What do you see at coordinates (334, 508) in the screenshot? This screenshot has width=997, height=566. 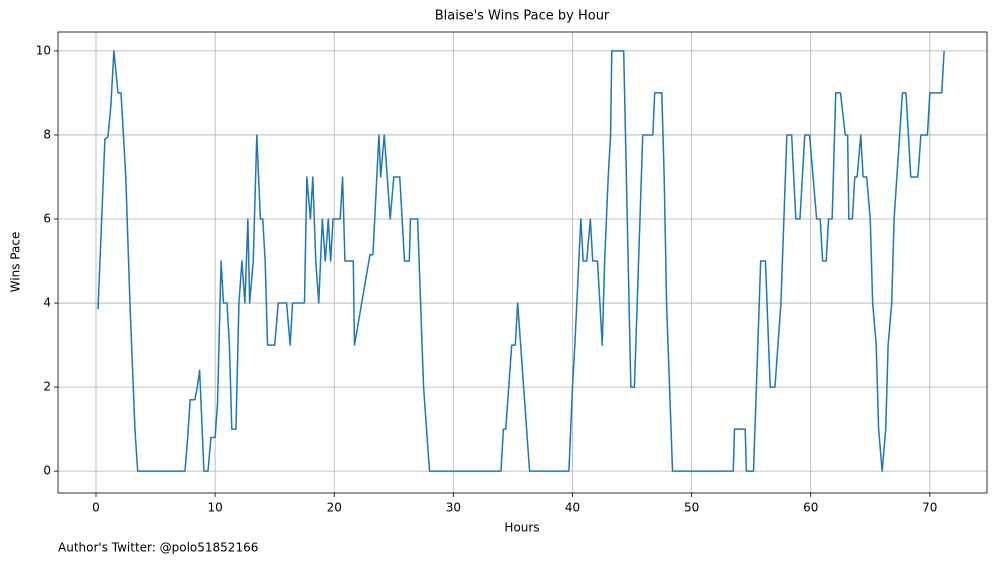 I see `x-tick-label: 20` at bounding box center [334, 508].